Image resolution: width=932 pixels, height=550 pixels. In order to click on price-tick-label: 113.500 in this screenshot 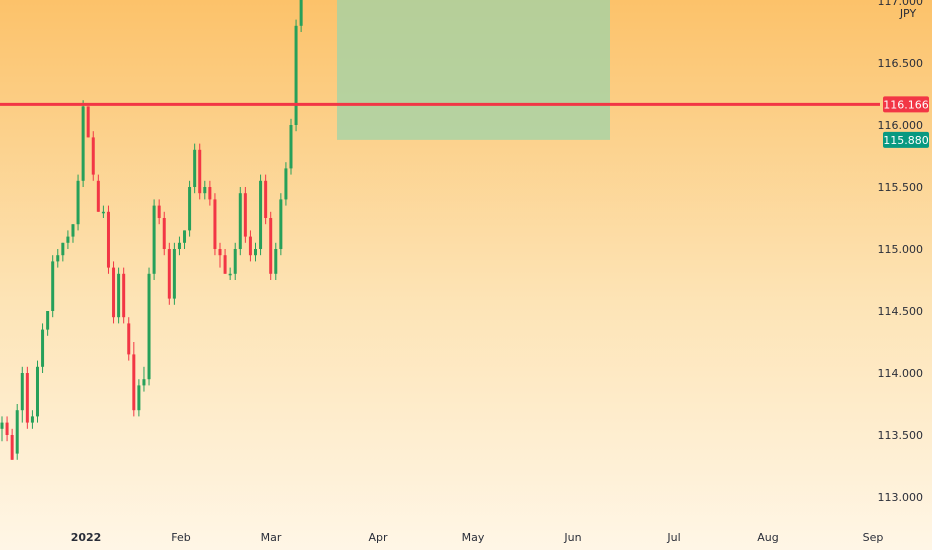, I will do `click(901, 435)`.